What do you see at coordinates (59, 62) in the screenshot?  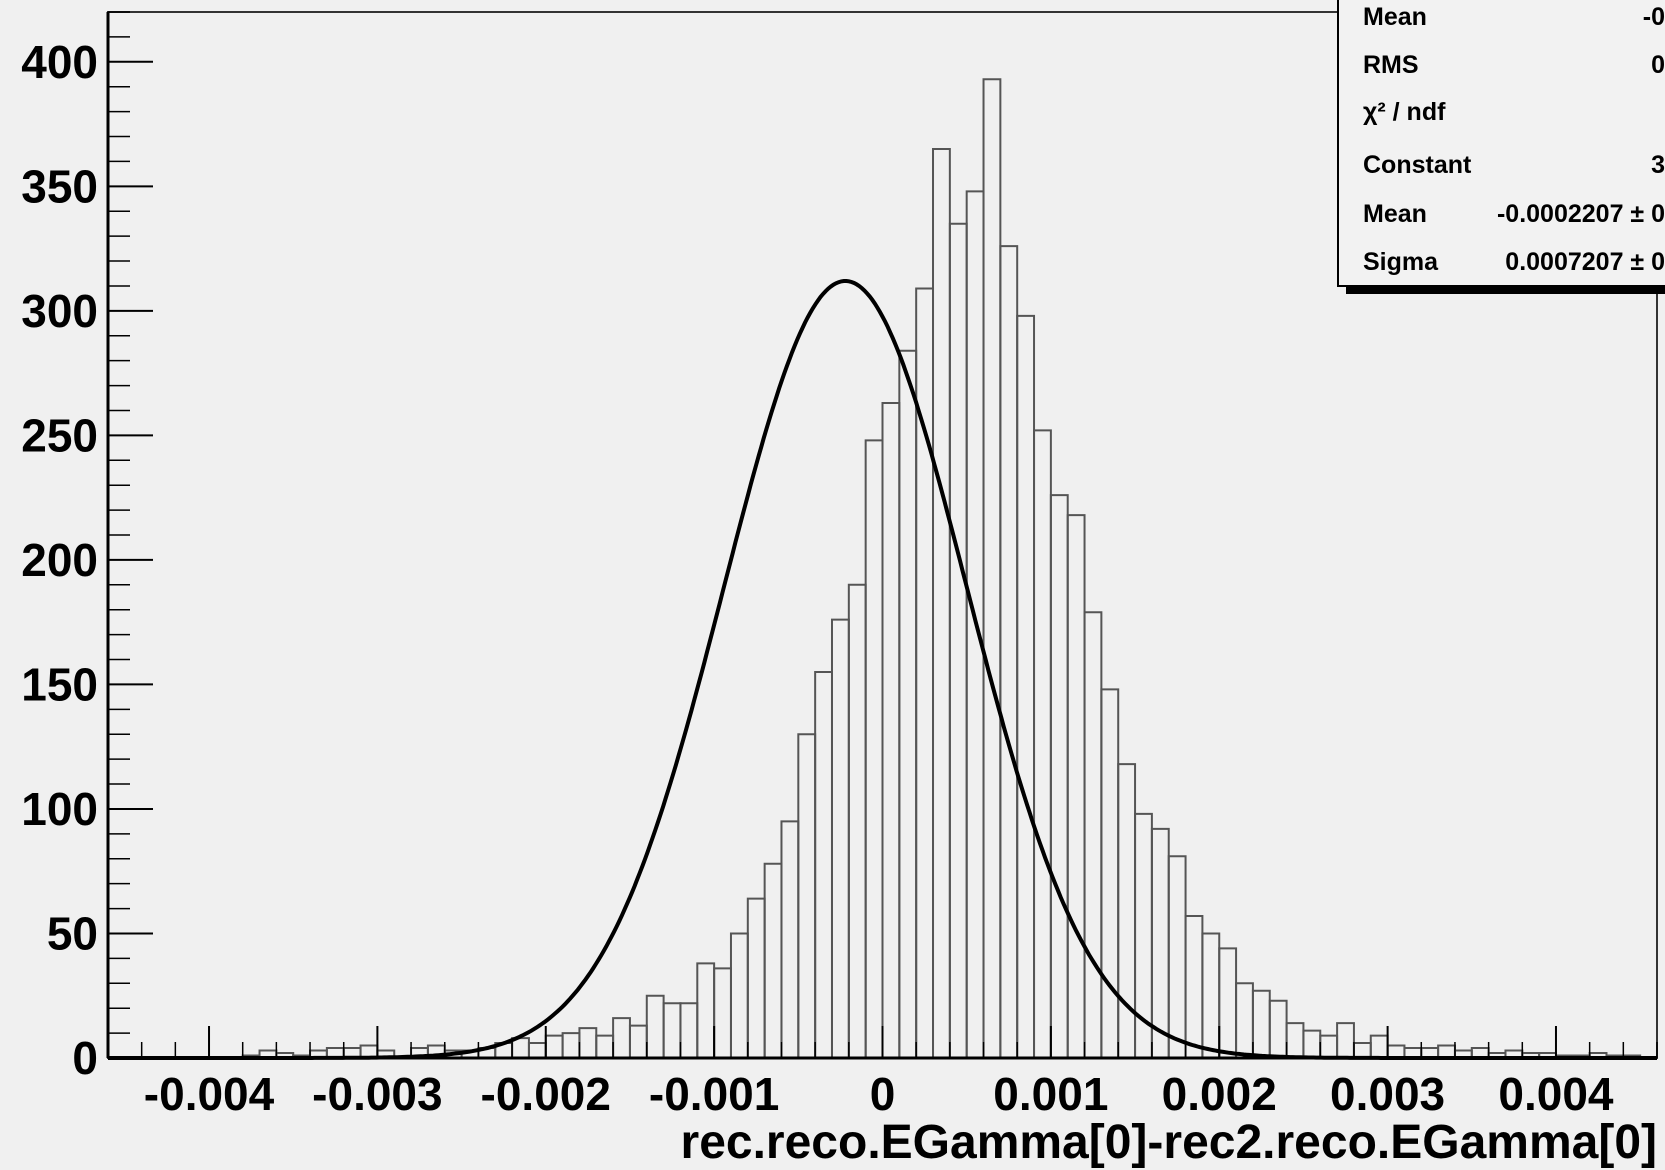 I see `y-tick-label: 400` at bounding box center [59, 62].